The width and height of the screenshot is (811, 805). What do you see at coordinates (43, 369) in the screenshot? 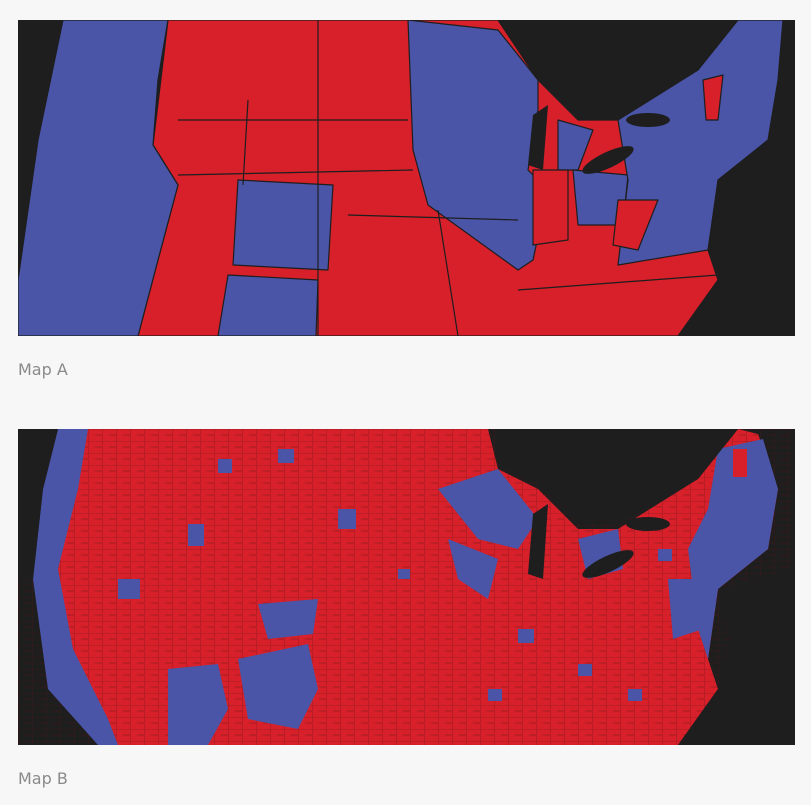
I see `caption: Map A` at bounding box center [43, 369].